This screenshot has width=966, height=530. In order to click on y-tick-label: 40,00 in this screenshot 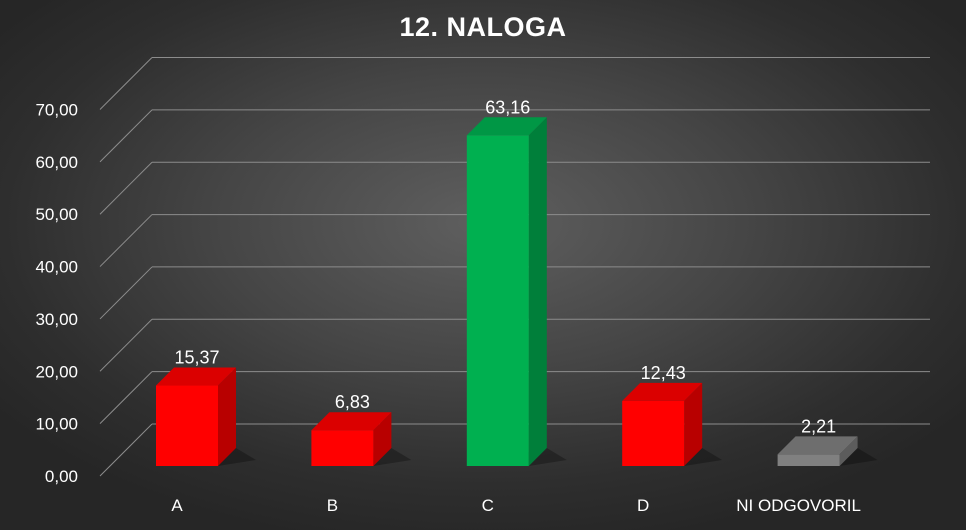, I will do `click(56, 267)`.